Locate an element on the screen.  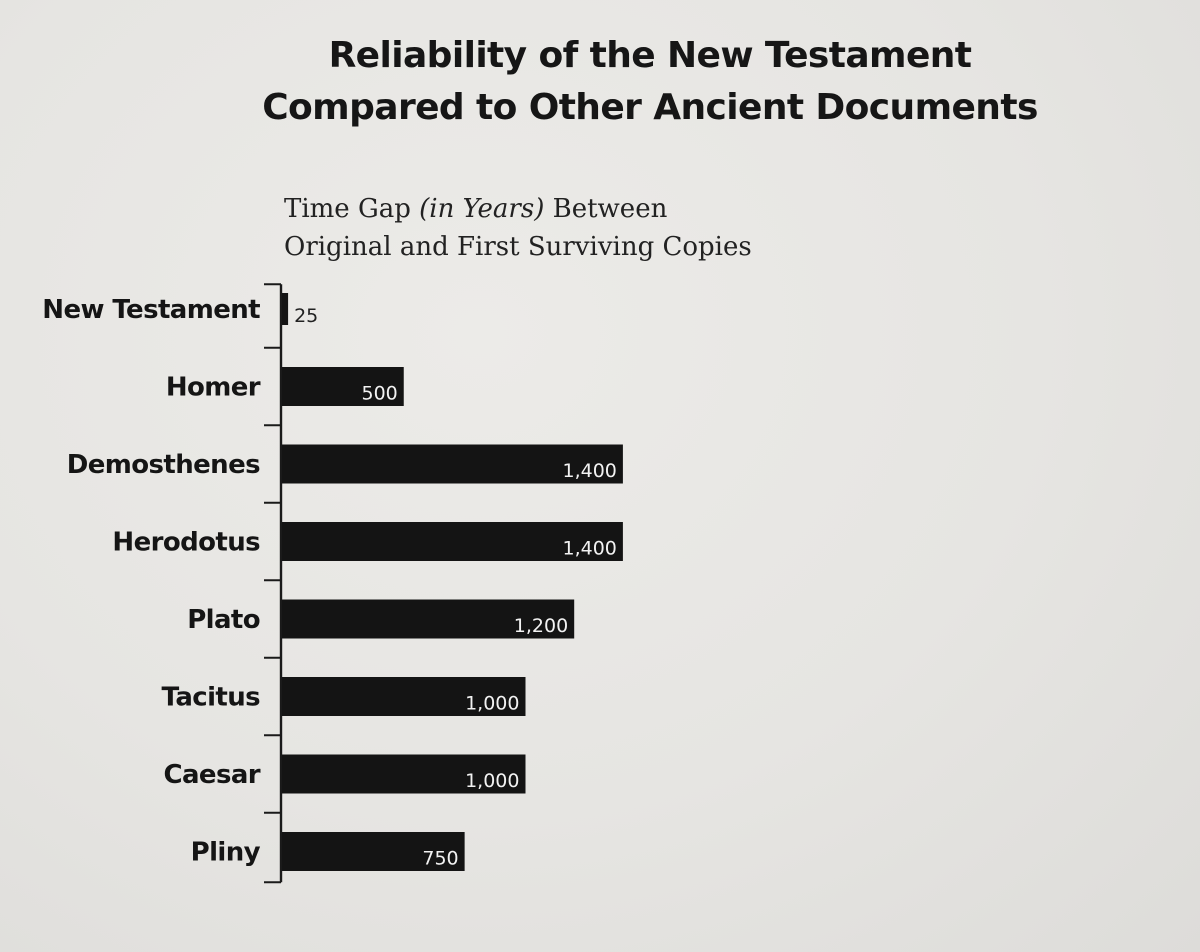
value-label: 500 is located at coordinates (379, 394).